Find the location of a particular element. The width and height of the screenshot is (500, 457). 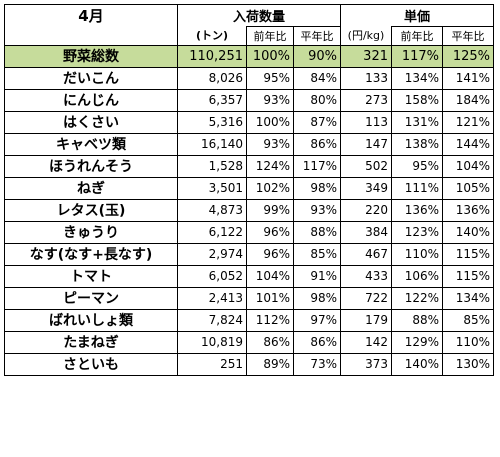

vegetable-name-cell: キャベツ類 is located at coordinates (91, 144).